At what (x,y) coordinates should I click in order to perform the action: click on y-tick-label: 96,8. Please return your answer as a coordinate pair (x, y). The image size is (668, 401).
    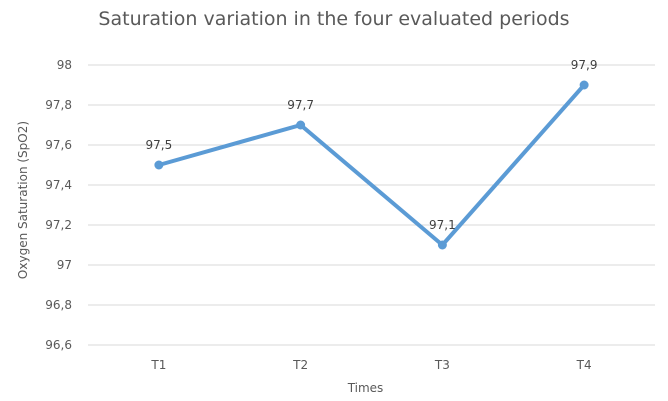
    Looking at the image, I should click on (58, 305).